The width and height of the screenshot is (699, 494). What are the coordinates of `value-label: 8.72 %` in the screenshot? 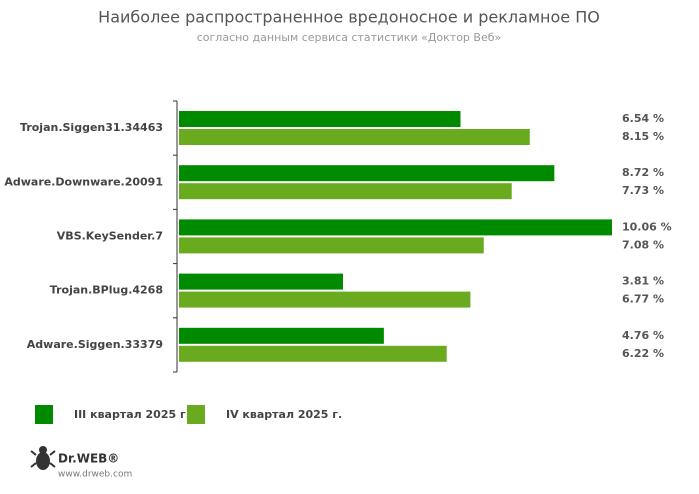 It's located at (643, 172).